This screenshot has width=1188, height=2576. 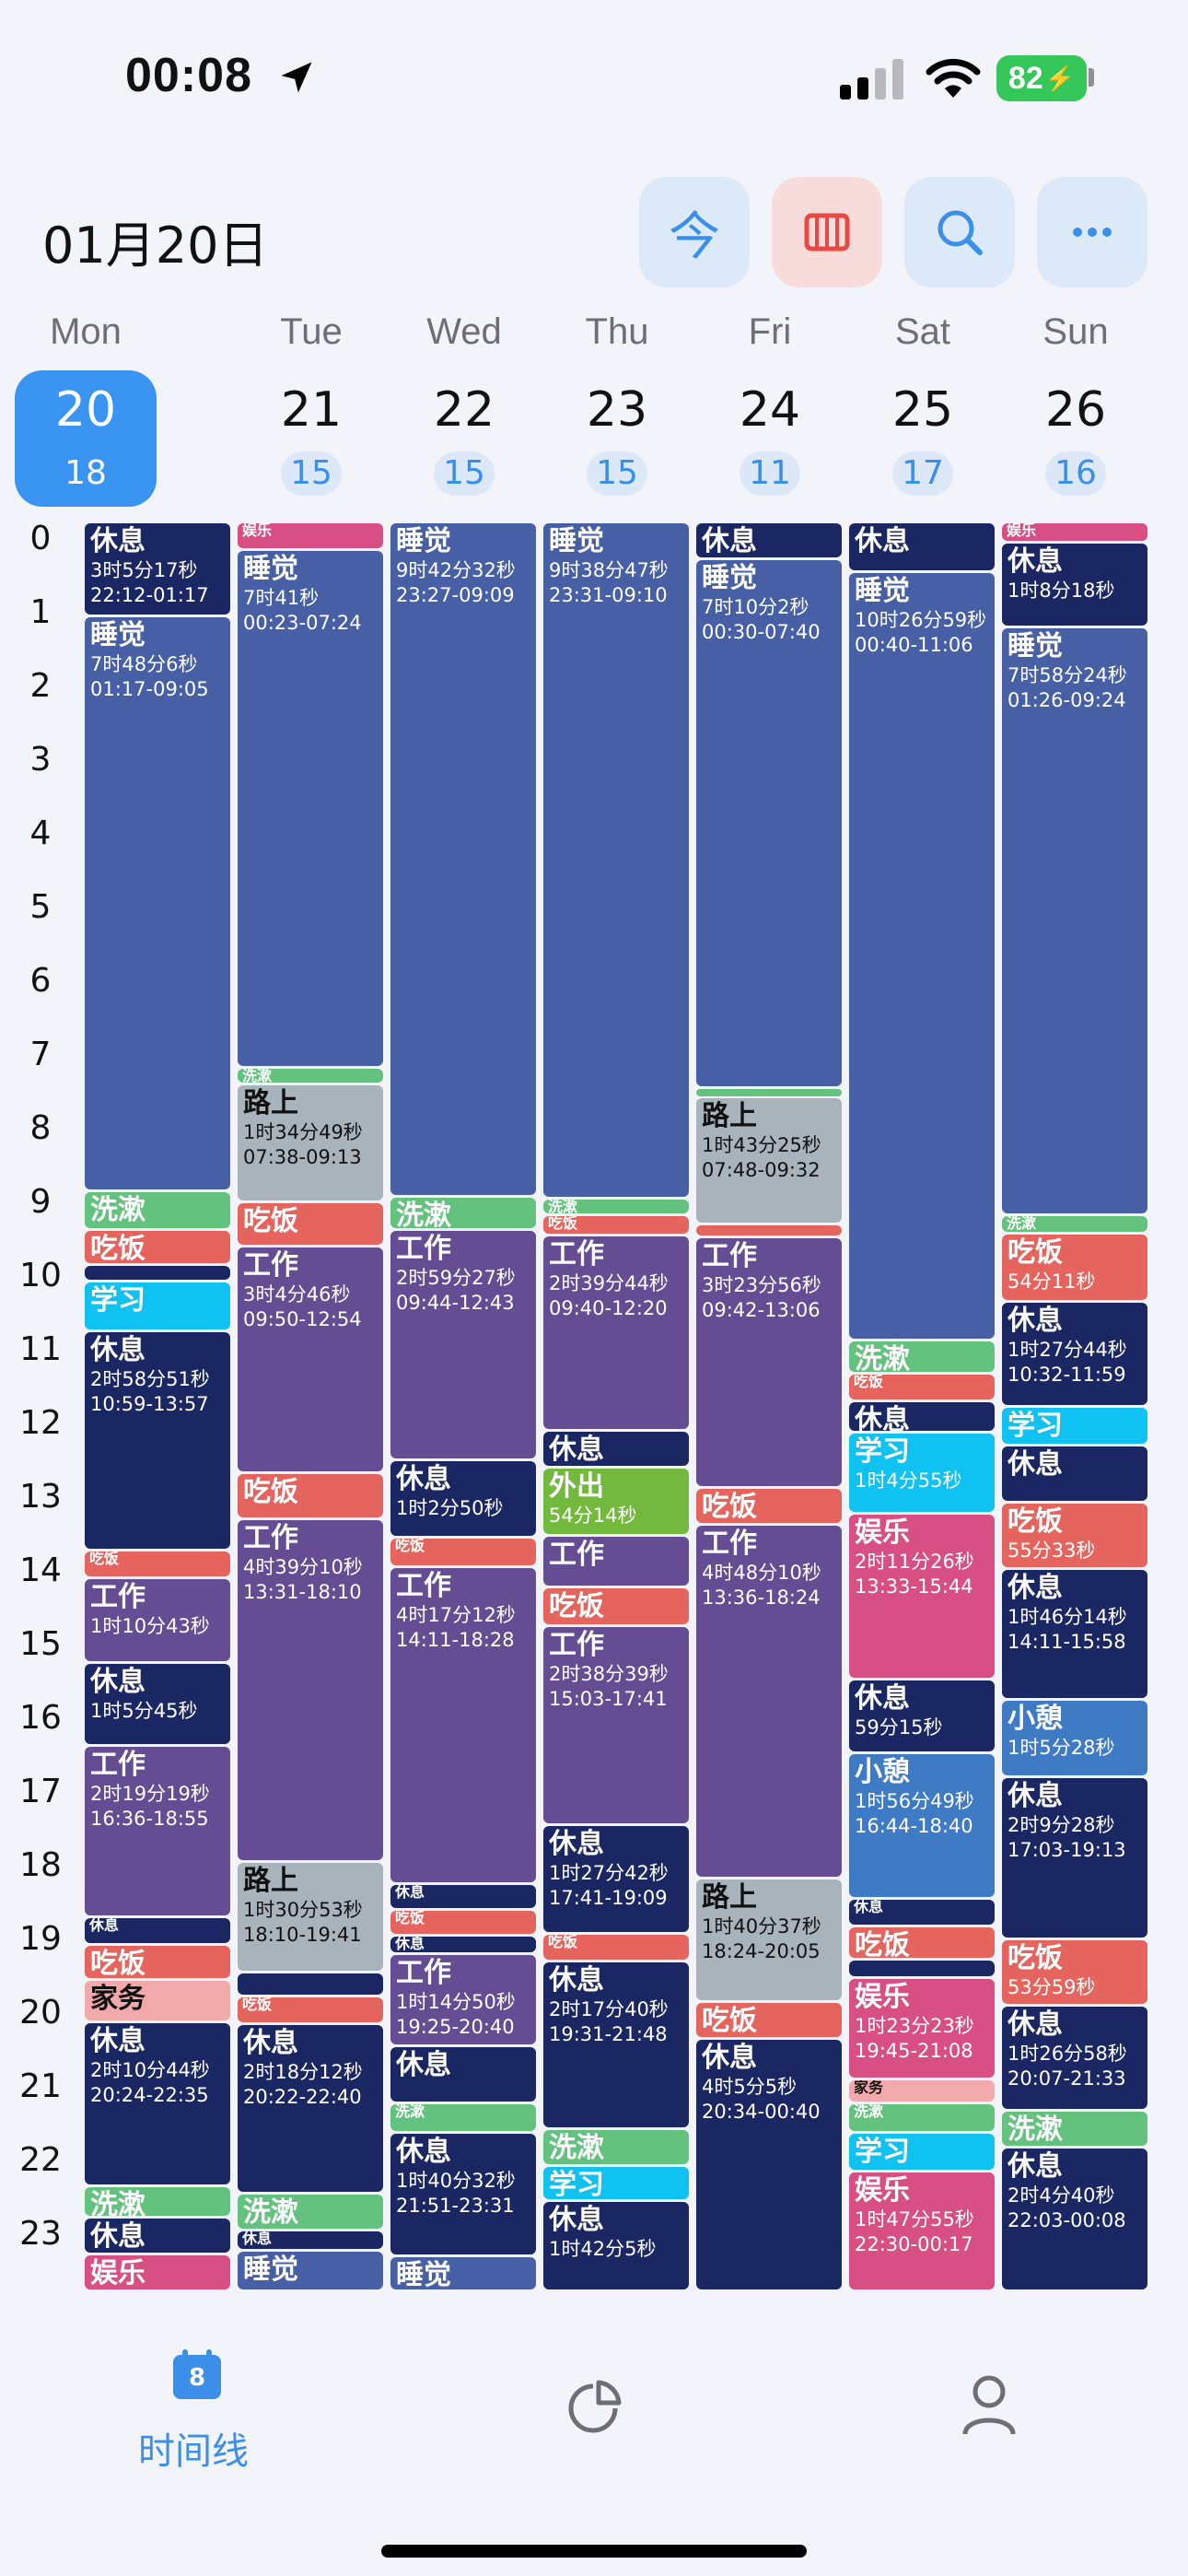 I want to click on event-block: 休息 2时58分51秒 10:59-13:57, so click(x=157, y=1440).